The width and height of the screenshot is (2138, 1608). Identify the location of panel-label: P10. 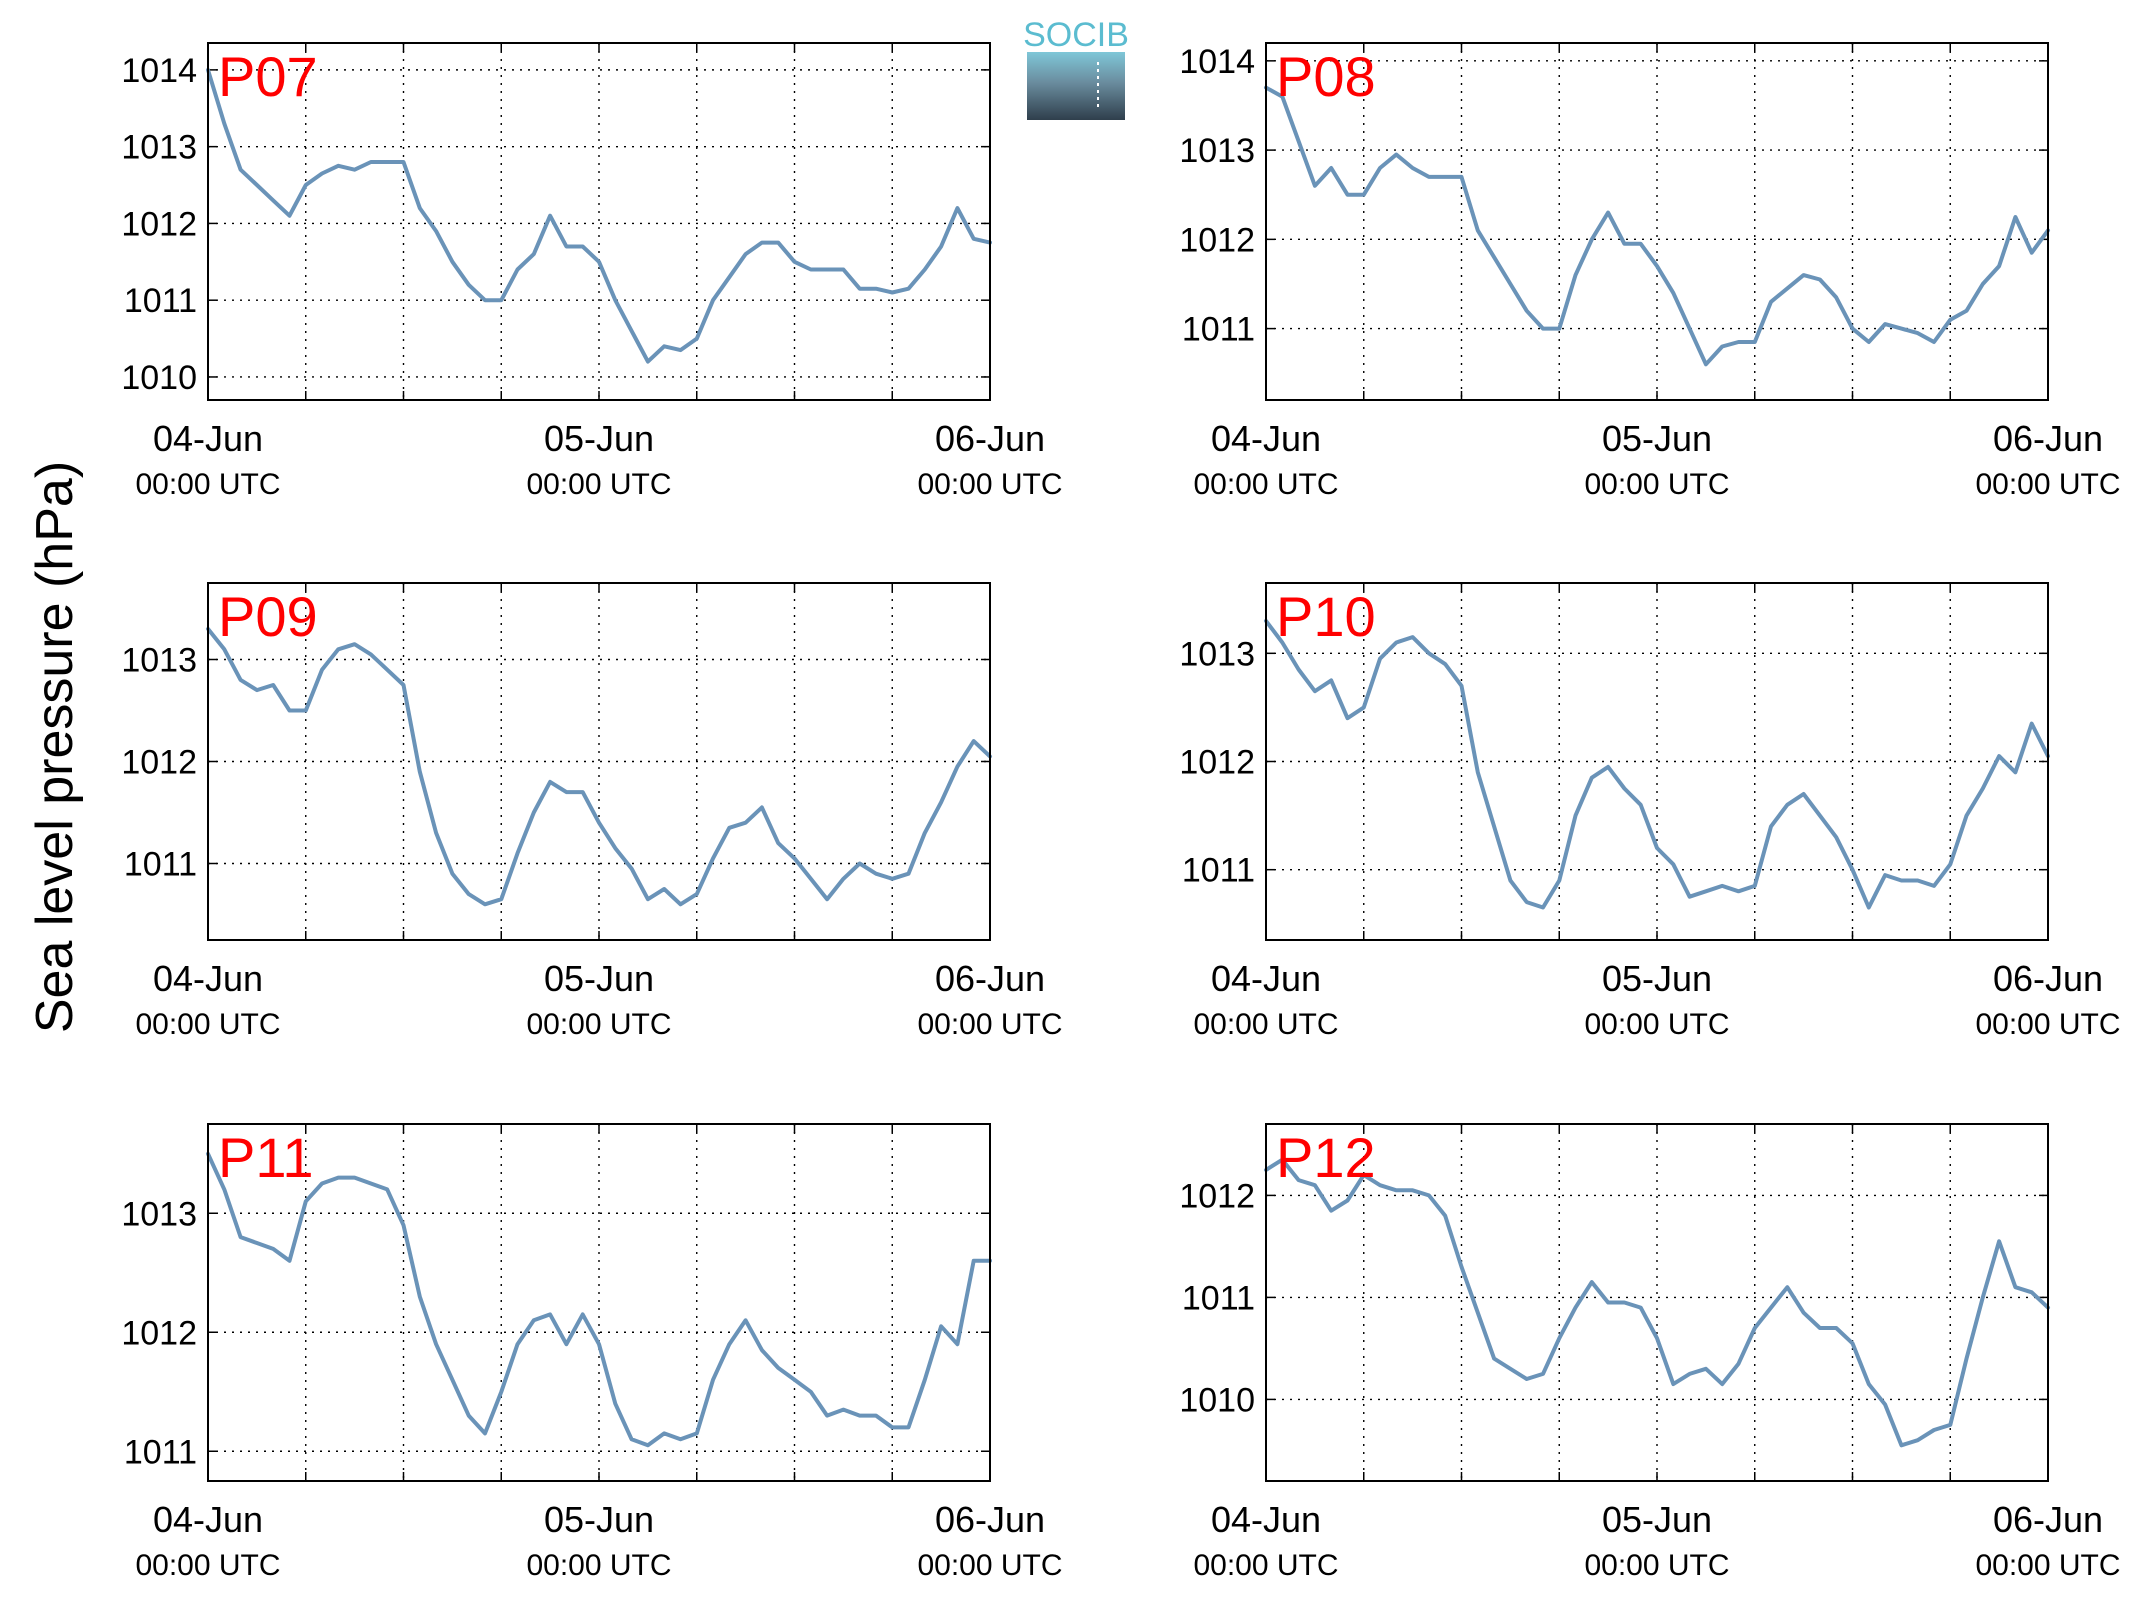
(1326, 616).